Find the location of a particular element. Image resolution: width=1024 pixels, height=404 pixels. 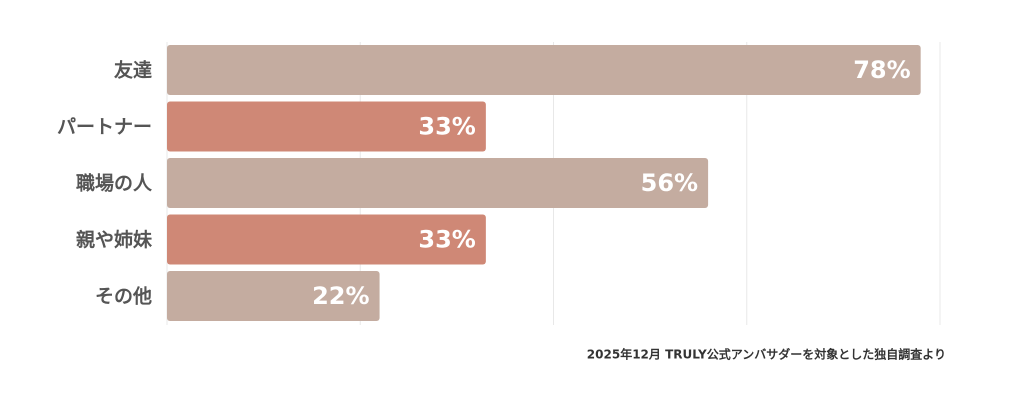

value-label: 78% is located at coordinates (881, 70).